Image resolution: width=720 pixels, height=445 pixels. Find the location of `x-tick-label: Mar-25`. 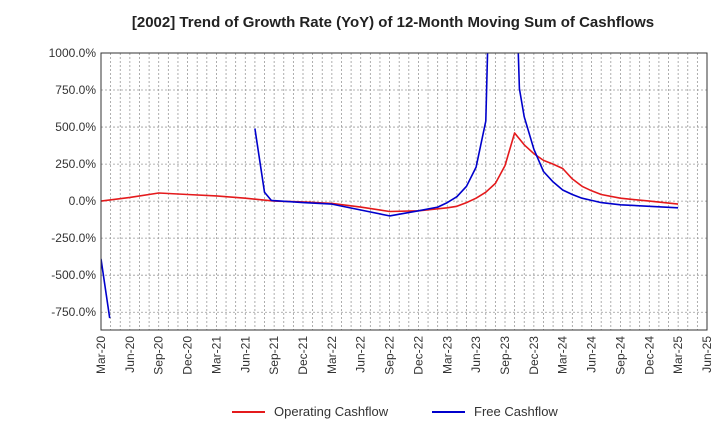

x-tick-label: Mar-25 is located at coordinates (678, 355).